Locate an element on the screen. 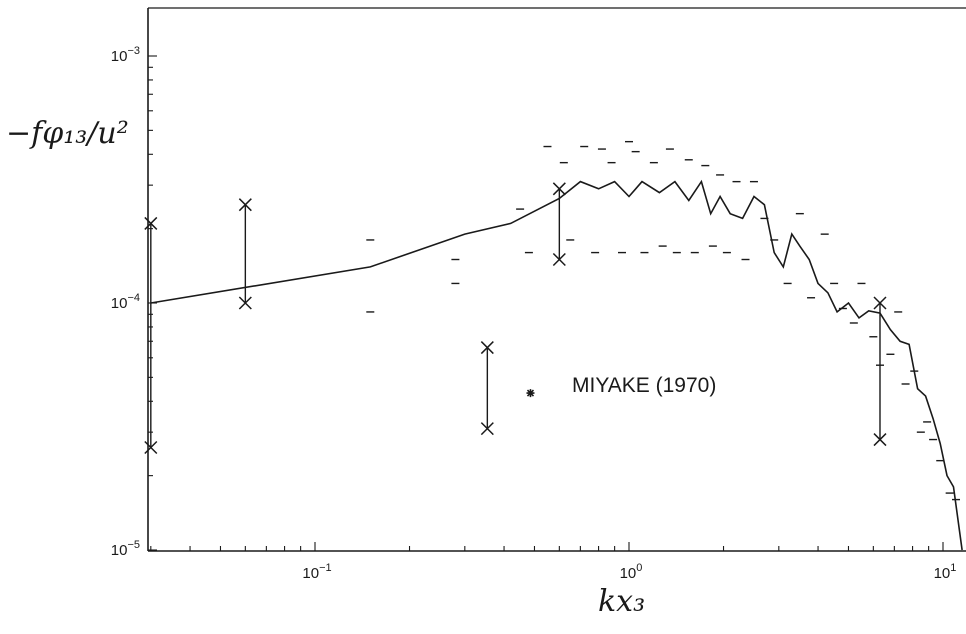  asterisk-marker is located at coordinates (530, 393).